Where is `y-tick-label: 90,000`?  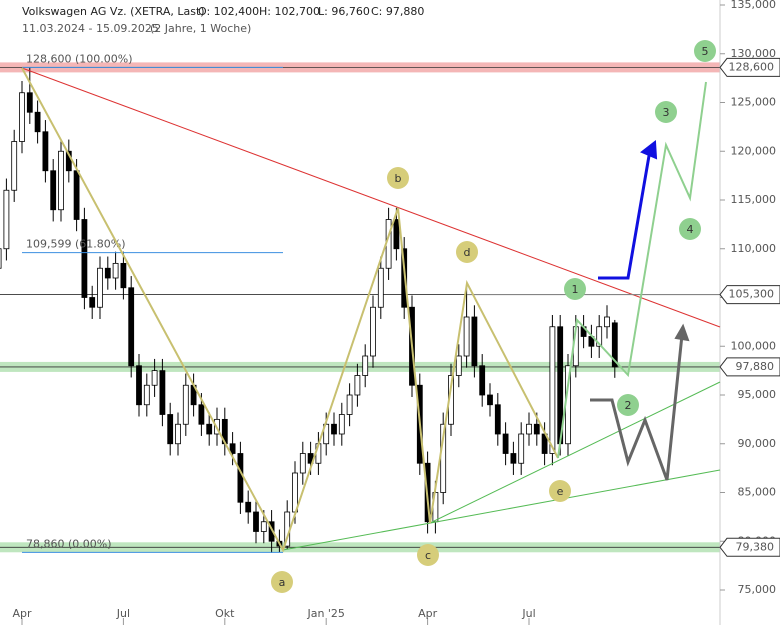
y-tick-label: 90,000 is located at coordinates (757, 443).